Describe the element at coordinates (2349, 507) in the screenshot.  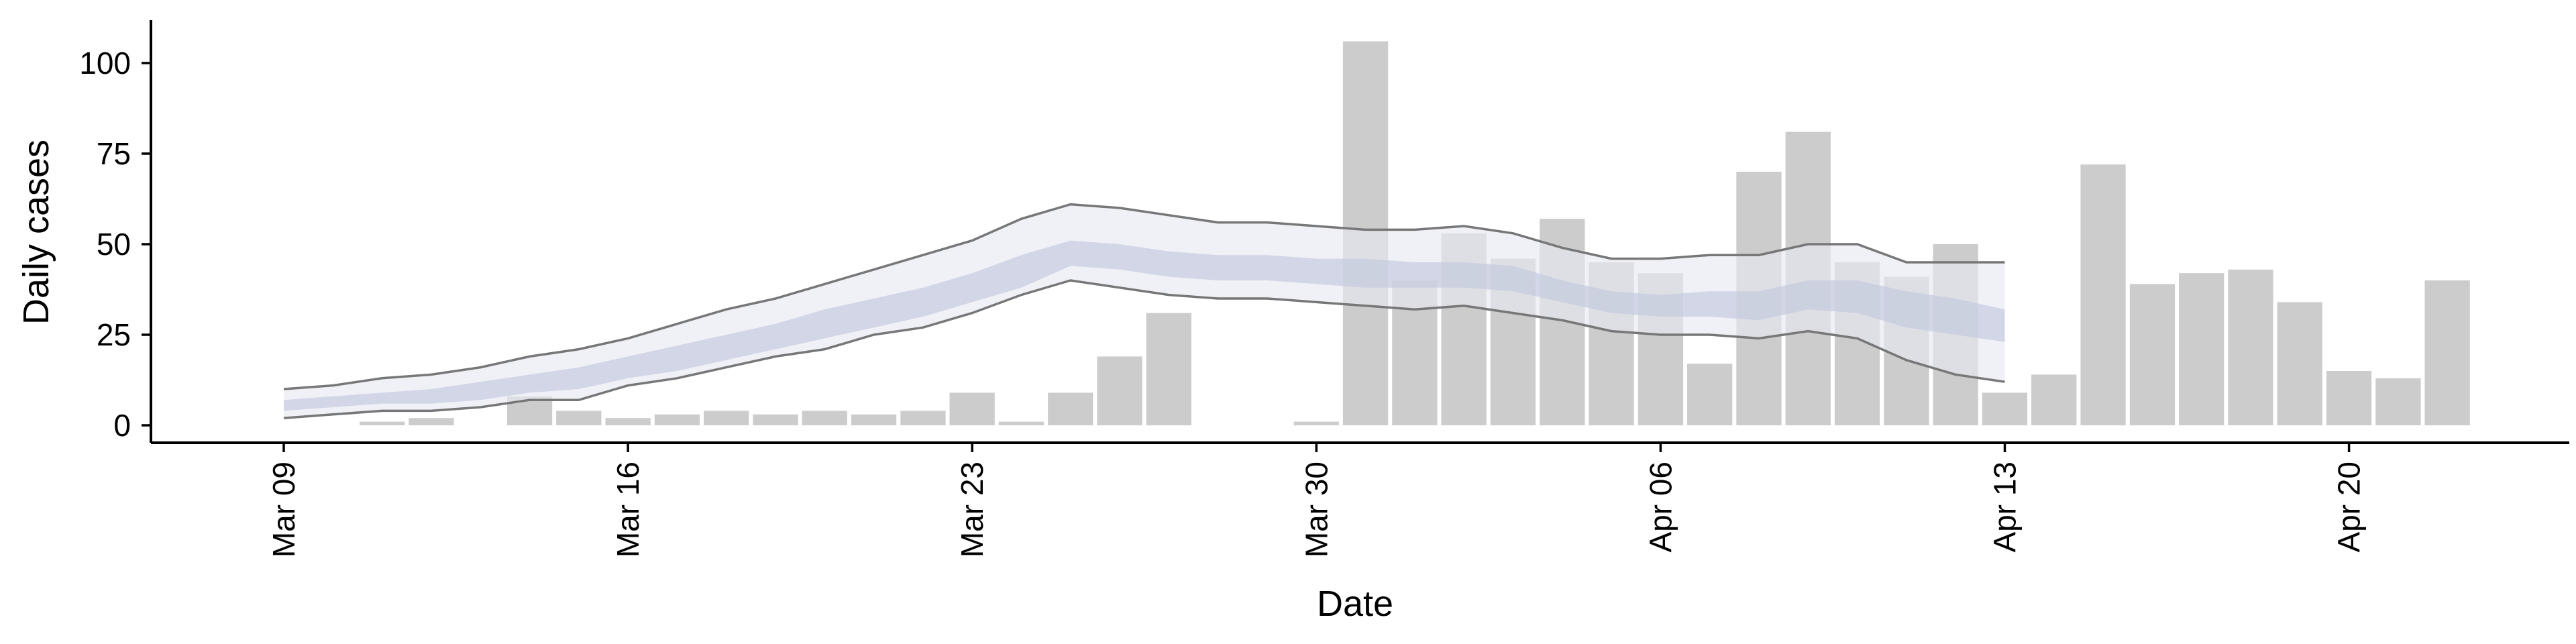
I see `x-tick-label: Apr 20` at that location.